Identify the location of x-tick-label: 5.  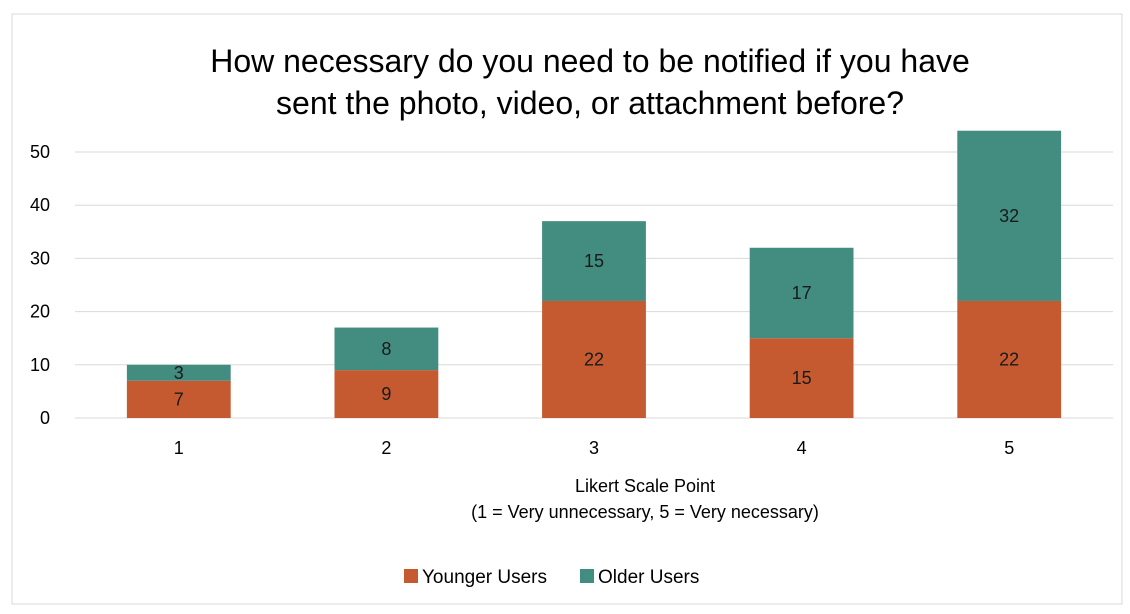
(1009, 448).